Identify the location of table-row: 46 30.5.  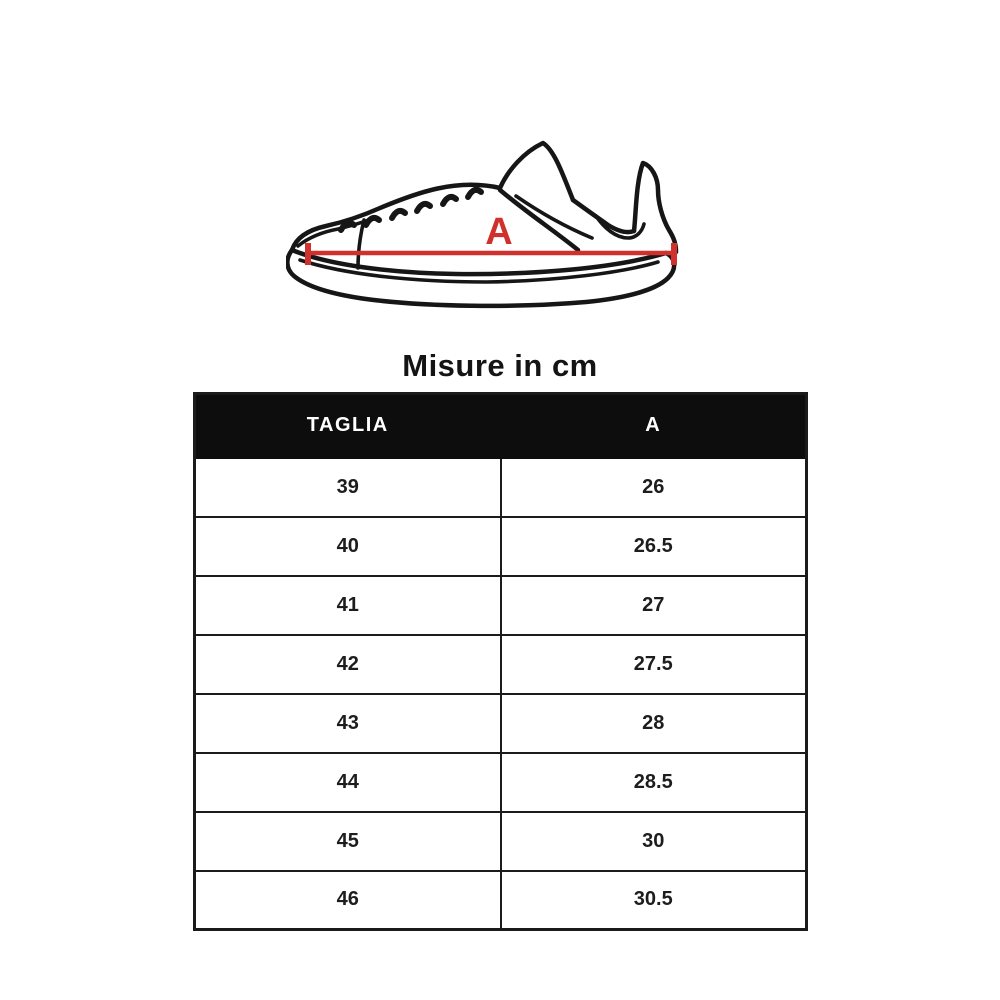
(500, 900).